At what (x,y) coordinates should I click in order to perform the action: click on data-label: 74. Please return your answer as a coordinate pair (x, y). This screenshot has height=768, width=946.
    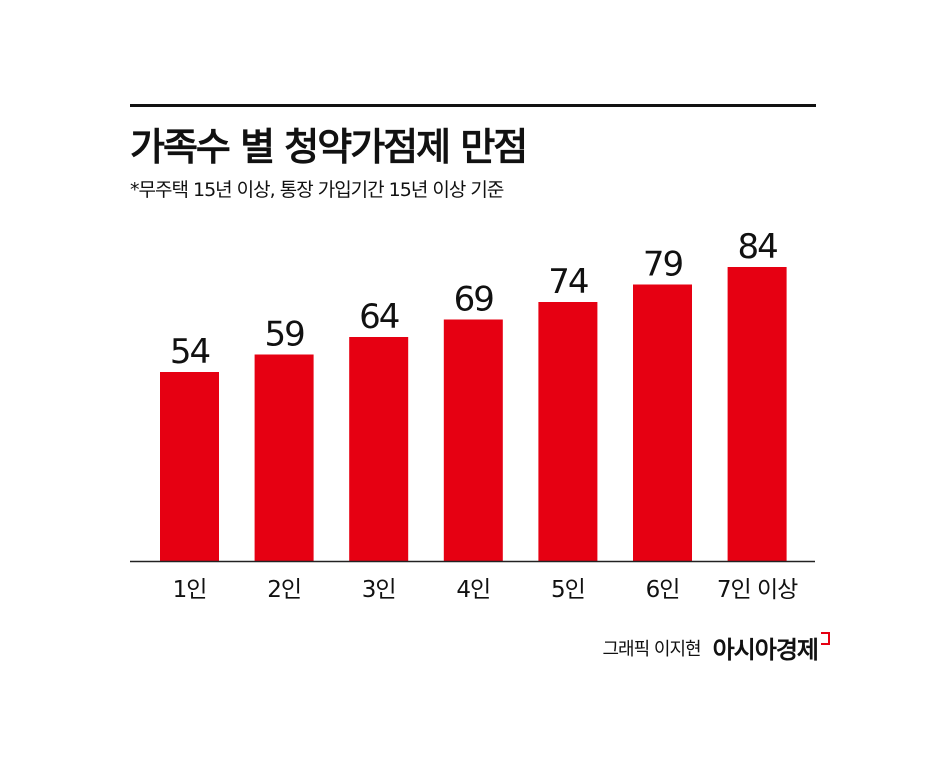
    Looking at the image, I should click on (568, 282).